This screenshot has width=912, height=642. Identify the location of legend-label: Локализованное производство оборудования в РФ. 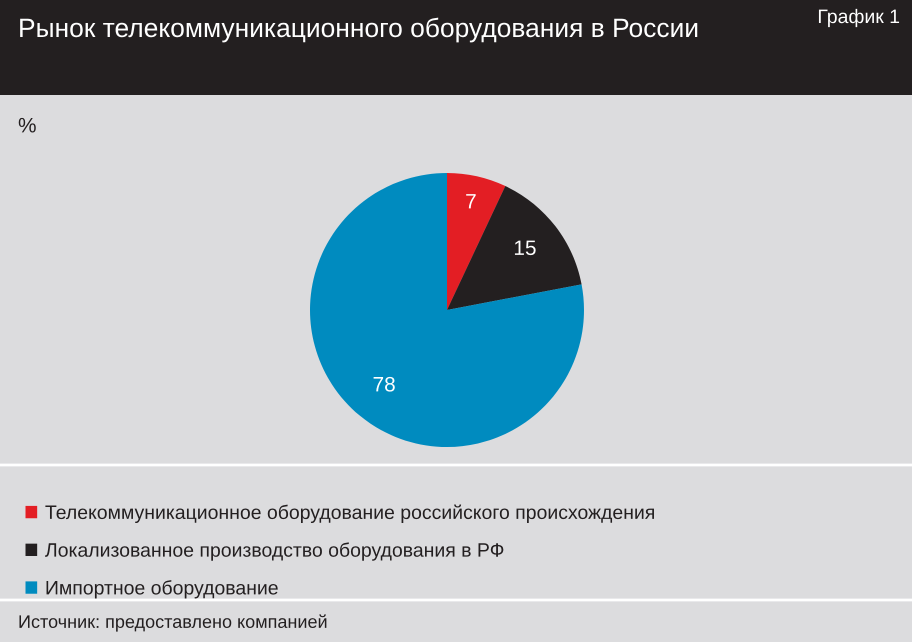
(274, 551).